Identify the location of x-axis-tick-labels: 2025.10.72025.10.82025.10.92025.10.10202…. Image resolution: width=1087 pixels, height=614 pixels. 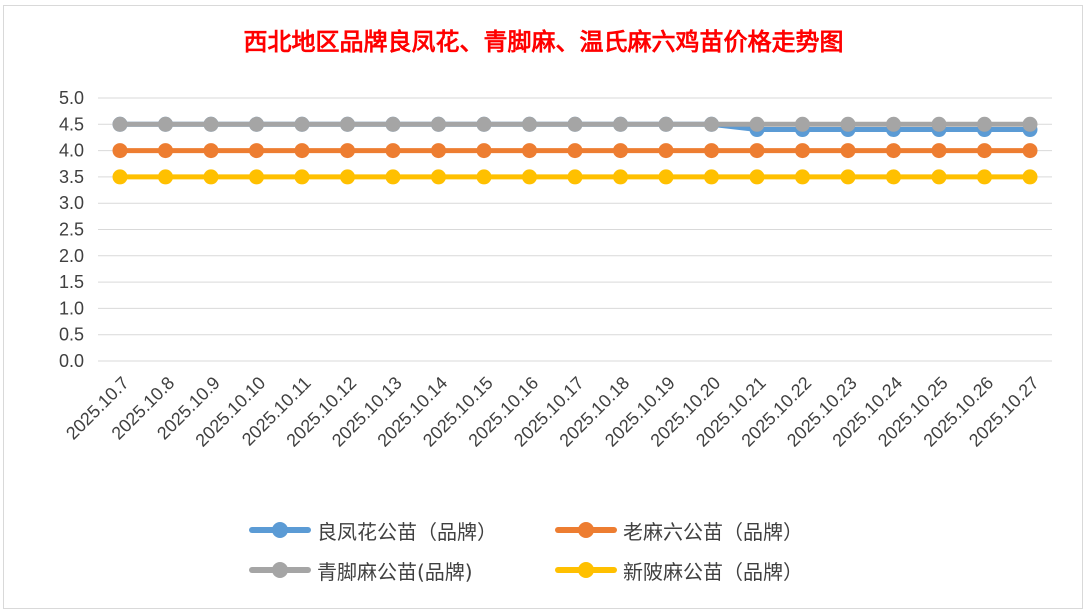
(552, 412).